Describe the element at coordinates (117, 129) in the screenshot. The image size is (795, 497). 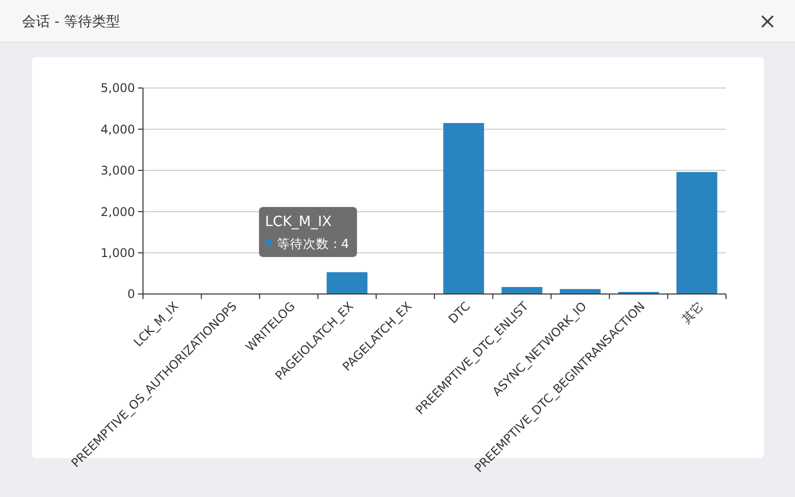
I see `y-tick-label: 4,000` at that location.